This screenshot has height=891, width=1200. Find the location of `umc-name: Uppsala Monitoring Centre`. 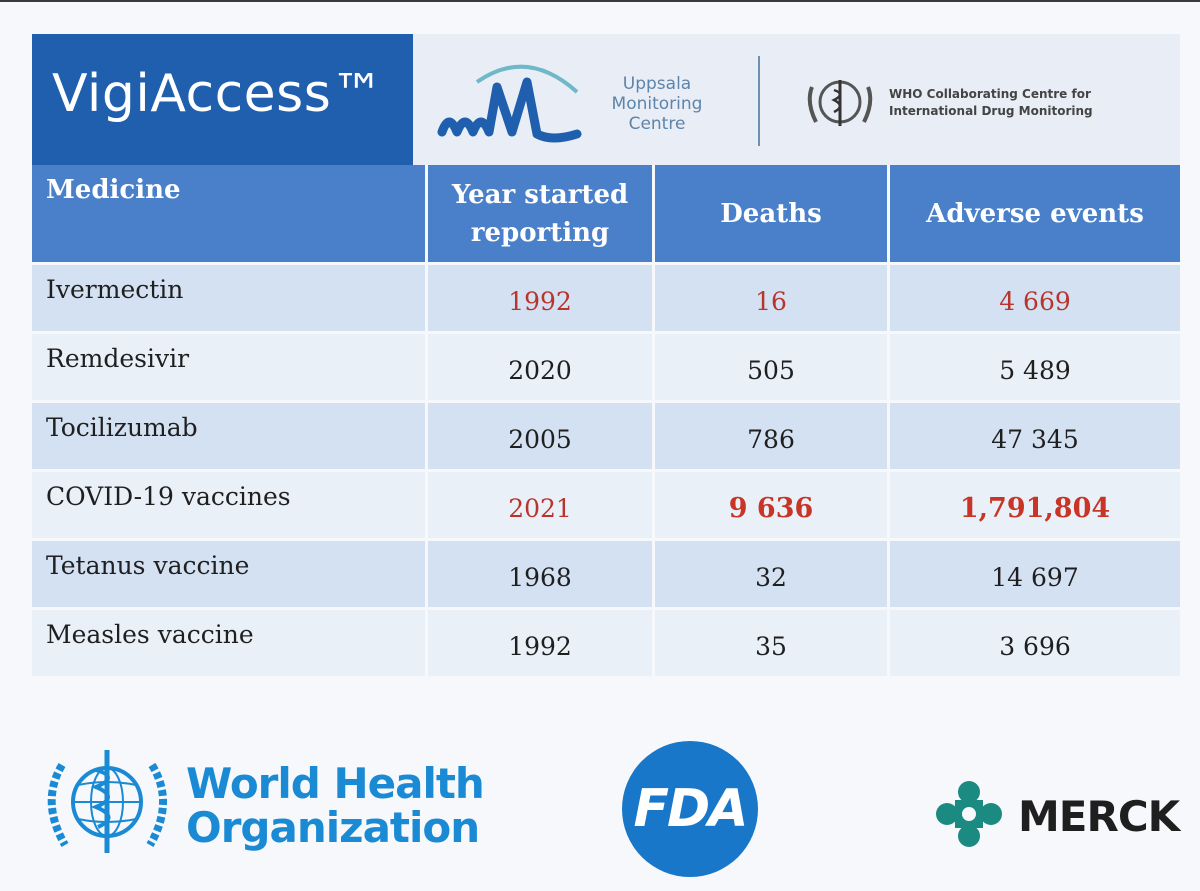

umc-name: Uppsala Monitoring Centre is located at coordinates (657, 104).